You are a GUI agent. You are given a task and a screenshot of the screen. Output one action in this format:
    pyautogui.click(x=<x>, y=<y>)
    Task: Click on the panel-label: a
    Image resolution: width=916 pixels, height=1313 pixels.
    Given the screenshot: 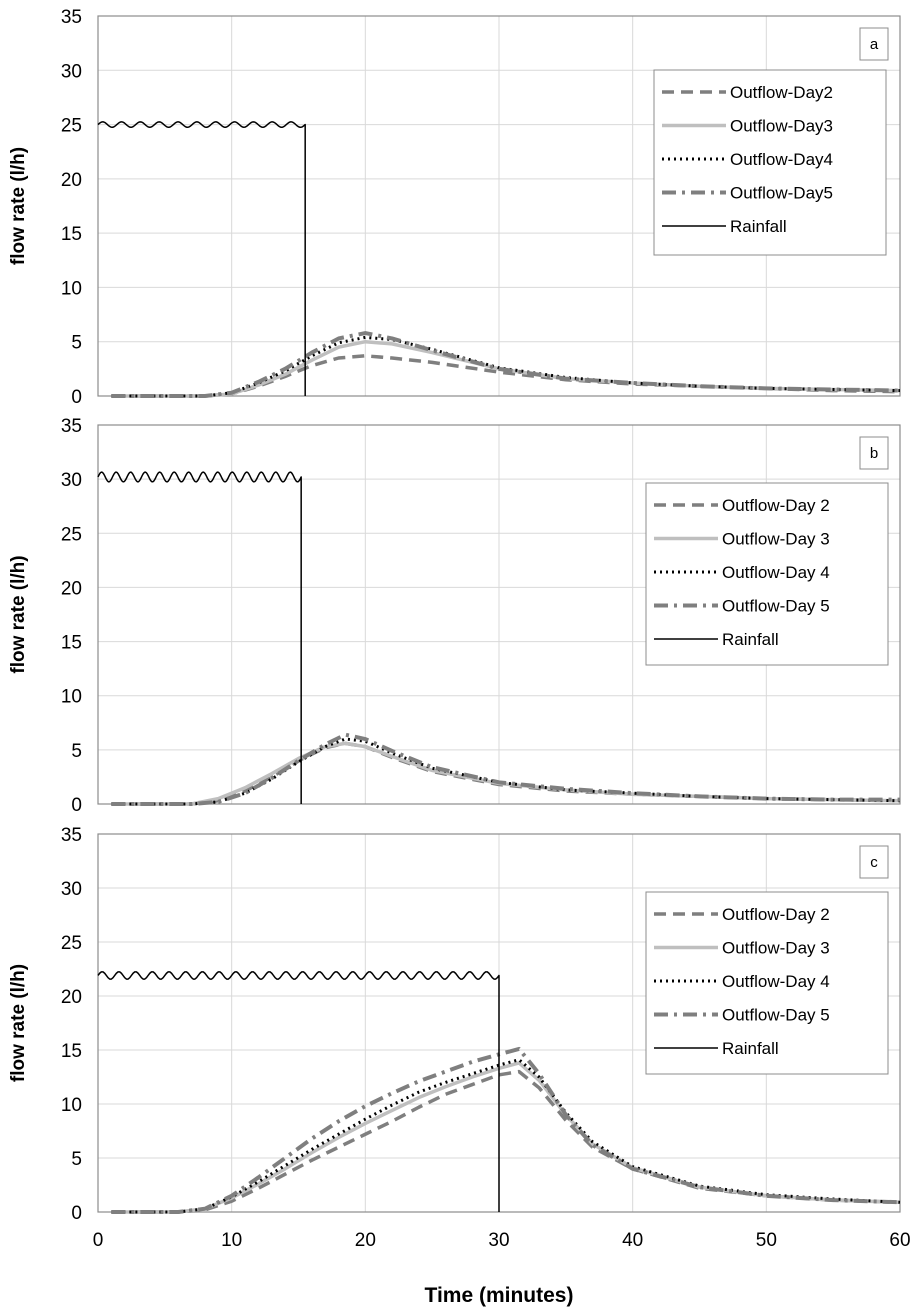 What is the action you would take?
    pyautogui.click(x=874, y=44)
    